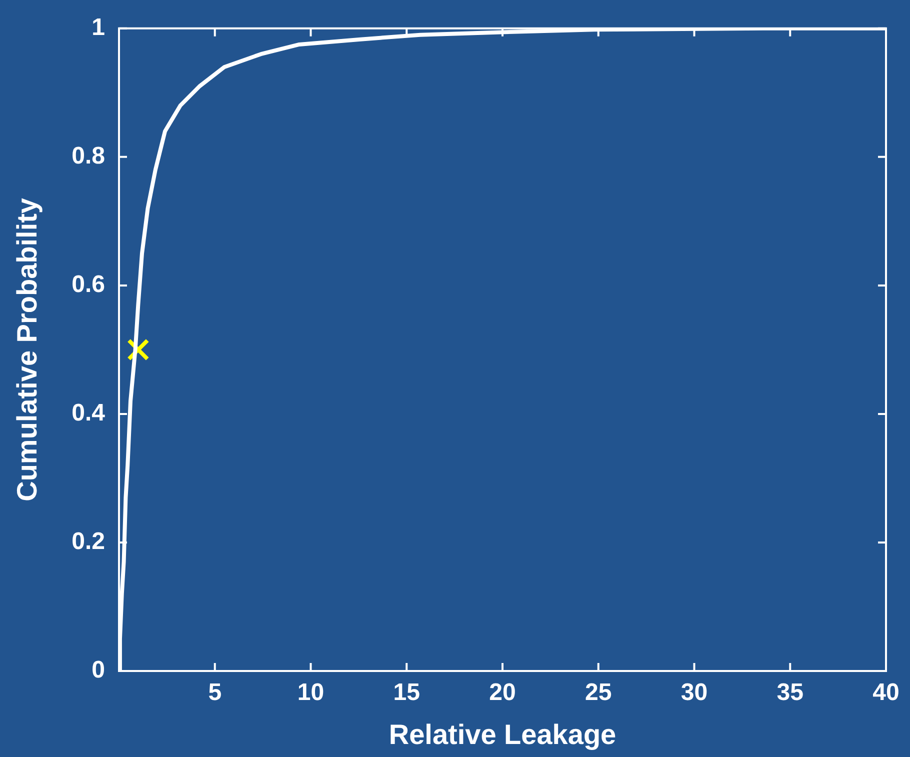 The image size is (910, 757). Describe the element at coordinates (502, 692) in the screenshot. I see `x-tick-label: 20` at that location.